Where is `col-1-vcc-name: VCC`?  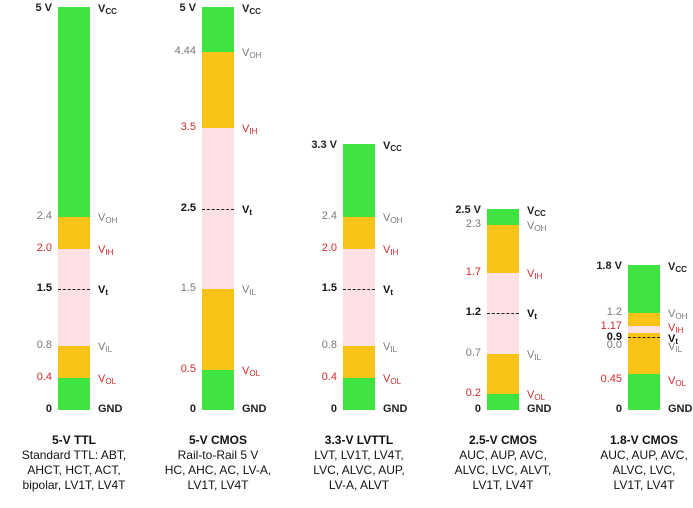 col-1-vcc-name: VCC is located at coordinates (251, 9).